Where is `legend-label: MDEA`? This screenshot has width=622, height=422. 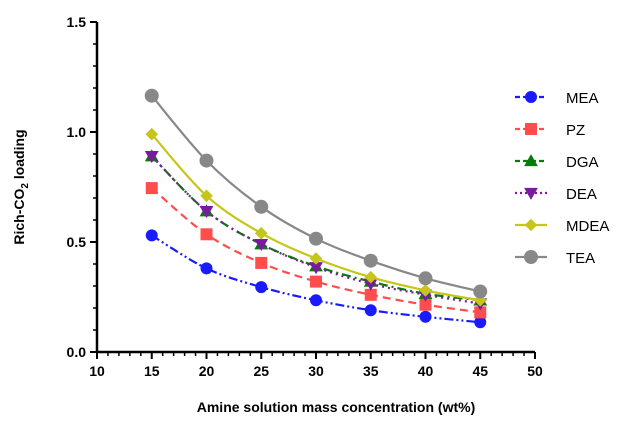 legend-label: MDEA is located at coordinates (587, 226).